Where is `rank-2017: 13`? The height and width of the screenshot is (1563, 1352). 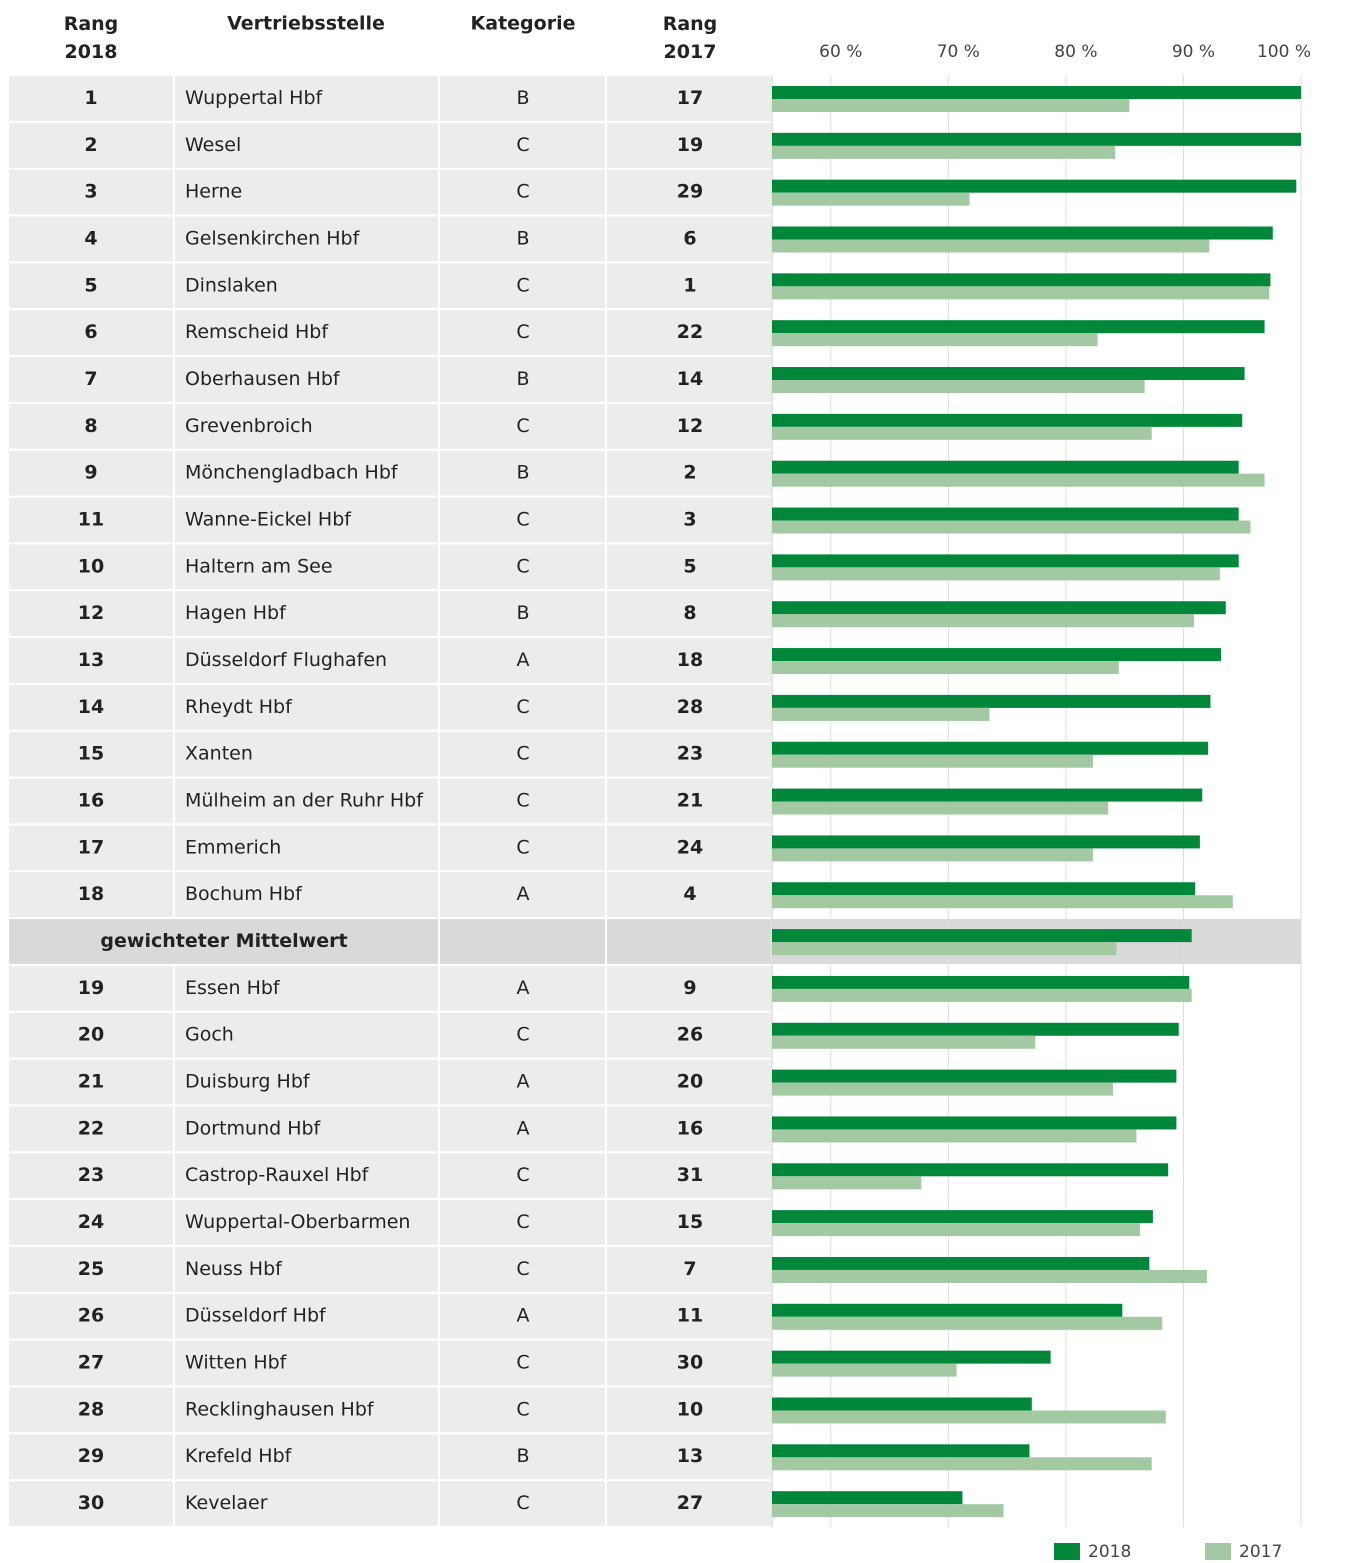
rank-2017: 13 is located at coordinates (690, 1456).